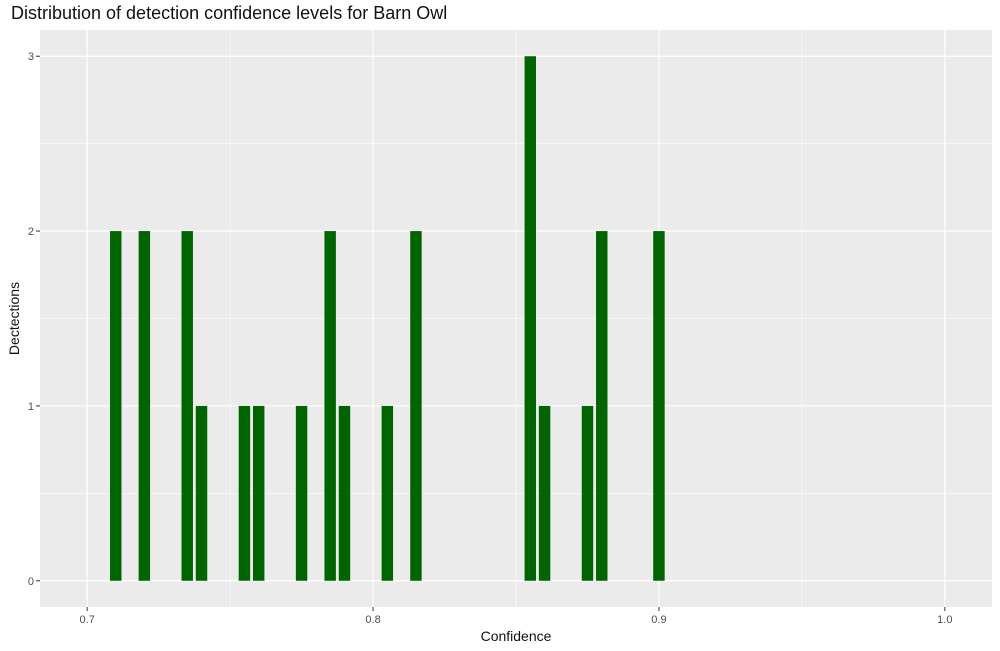 This screenshot has width=1000, height=651. Describe the element at coordinates (516, 636) in the screenshot. I see `x-axis-label: Confidence` at that location.